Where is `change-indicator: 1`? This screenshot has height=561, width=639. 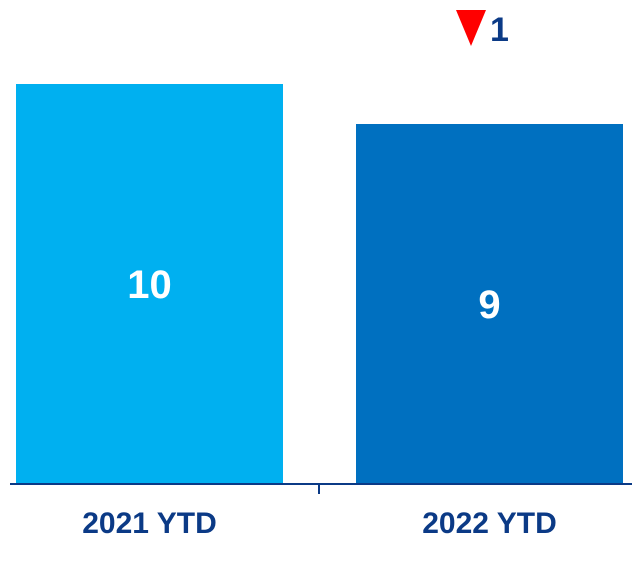 change-indicator: 1 is located at coordinates (482, 29).